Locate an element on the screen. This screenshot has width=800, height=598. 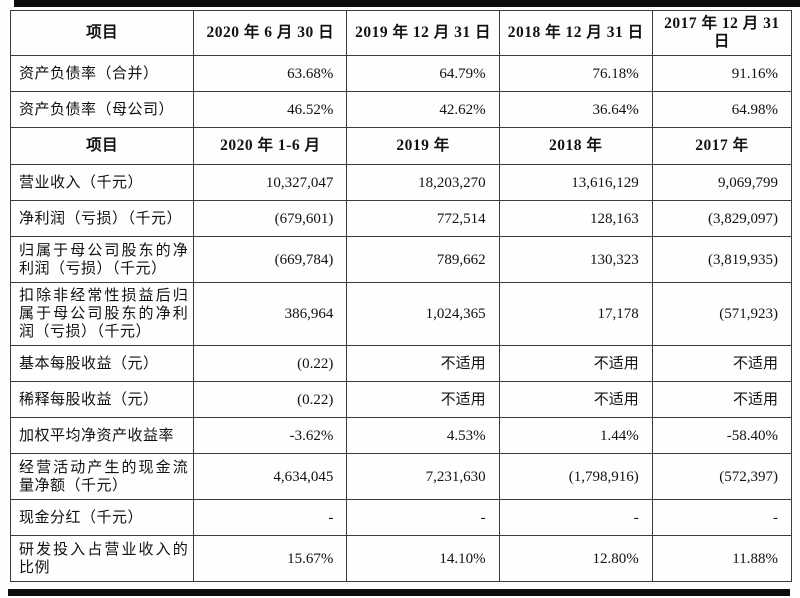
table-row-rnd-ratio: 研发投入占营业收入的比例 15.67% 14.10% 12.80% 11.88% is located at coordinates (401, 558).